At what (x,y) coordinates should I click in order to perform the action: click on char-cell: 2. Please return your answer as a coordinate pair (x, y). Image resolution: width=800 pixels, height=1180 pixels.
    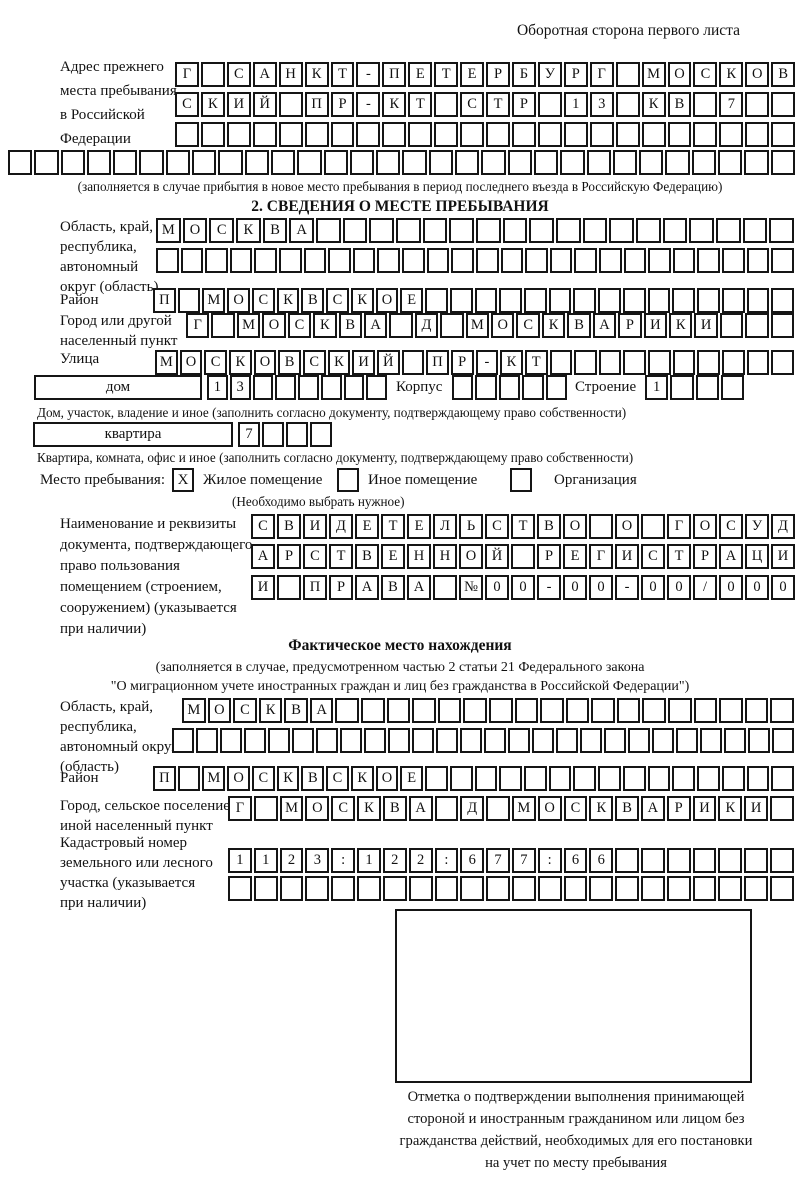
    Looking at the image, I should click on (291, 860).